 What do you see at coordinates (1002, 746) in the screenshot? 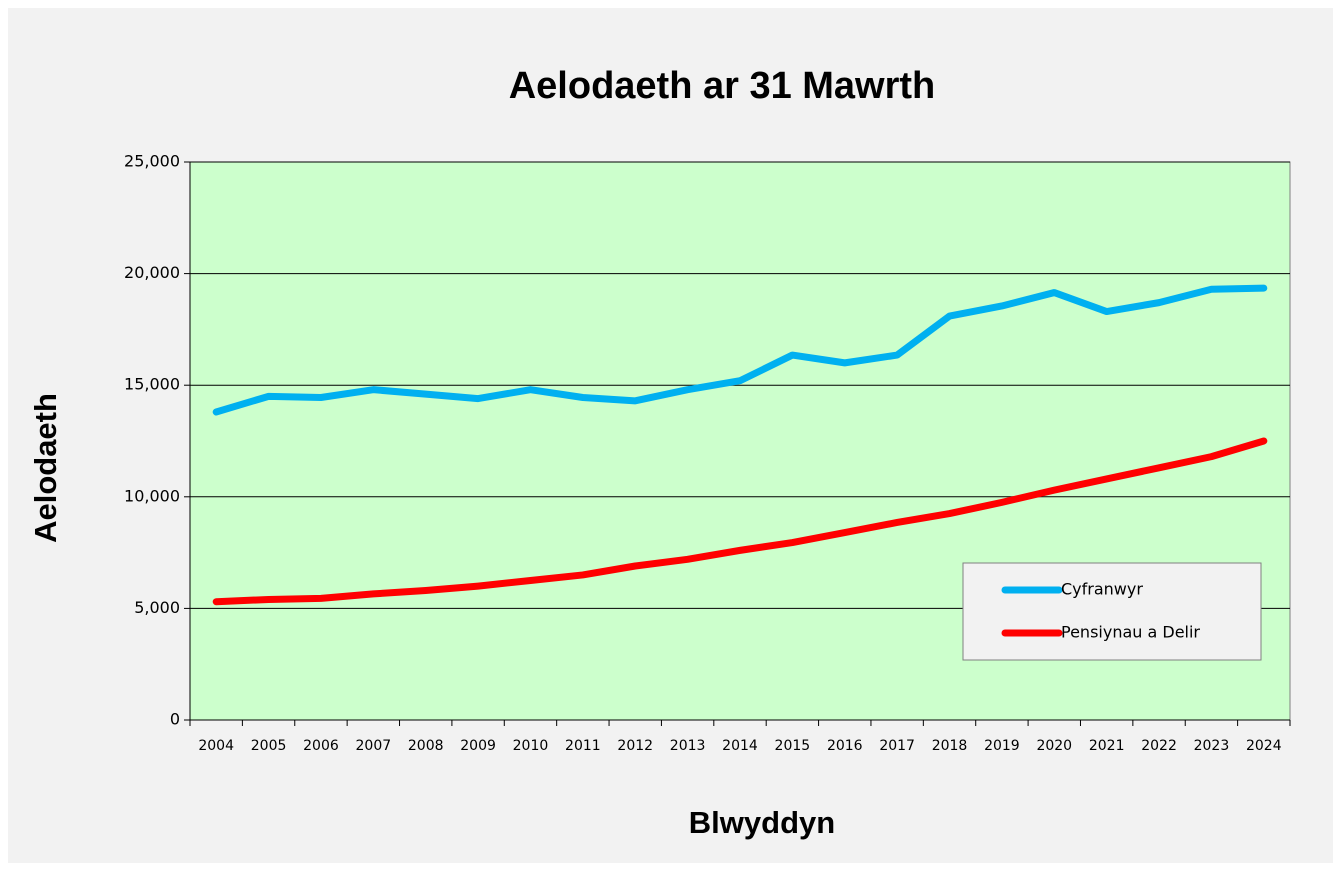
I see `x-tick-label: 2019` at bounding box center [1002, 746].